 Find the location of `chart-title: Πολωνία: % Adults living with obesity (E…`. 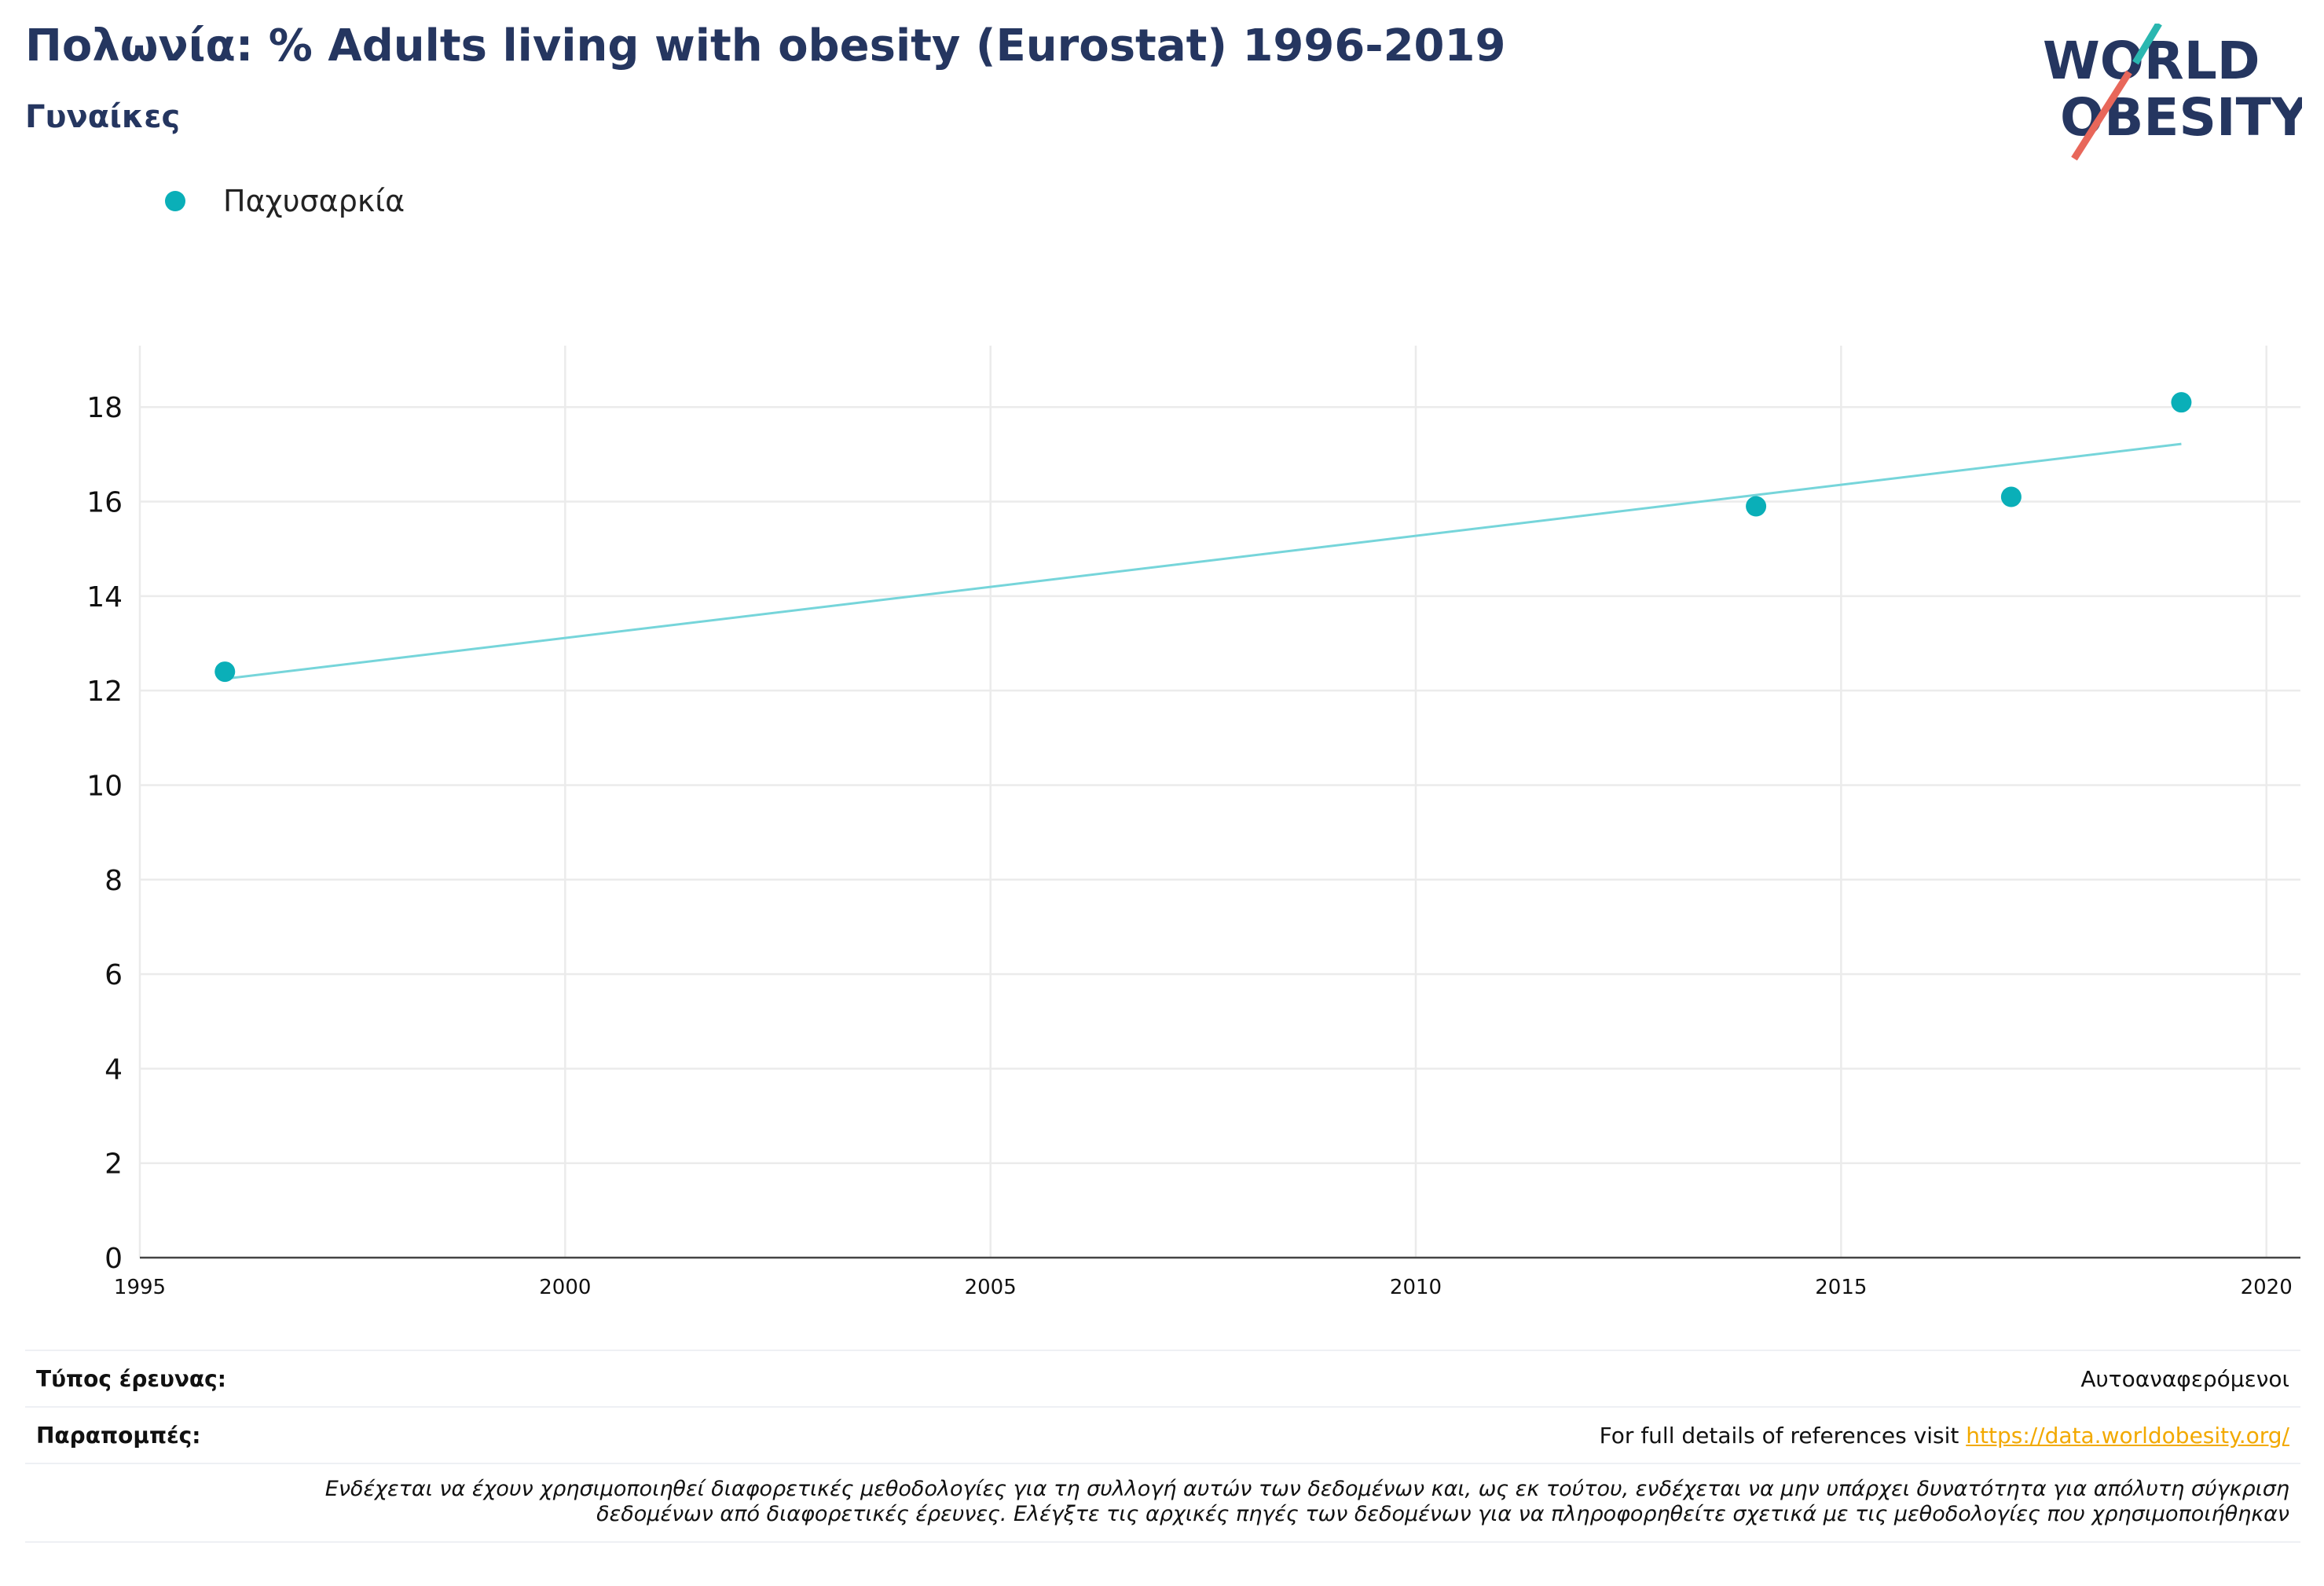

chart-title: Πολωνία: % Adults living with obesity (E… is located at coordinates (765, 45).